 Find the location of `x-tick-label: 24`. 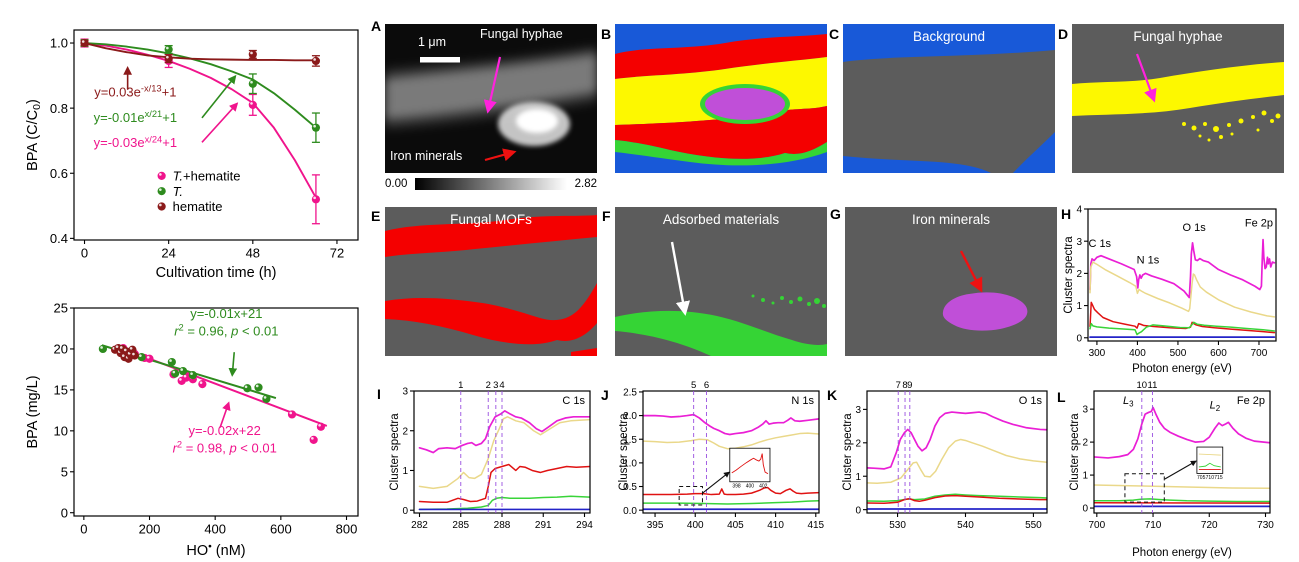

x-tick-label: 24 is located at coordinates (168, 253).